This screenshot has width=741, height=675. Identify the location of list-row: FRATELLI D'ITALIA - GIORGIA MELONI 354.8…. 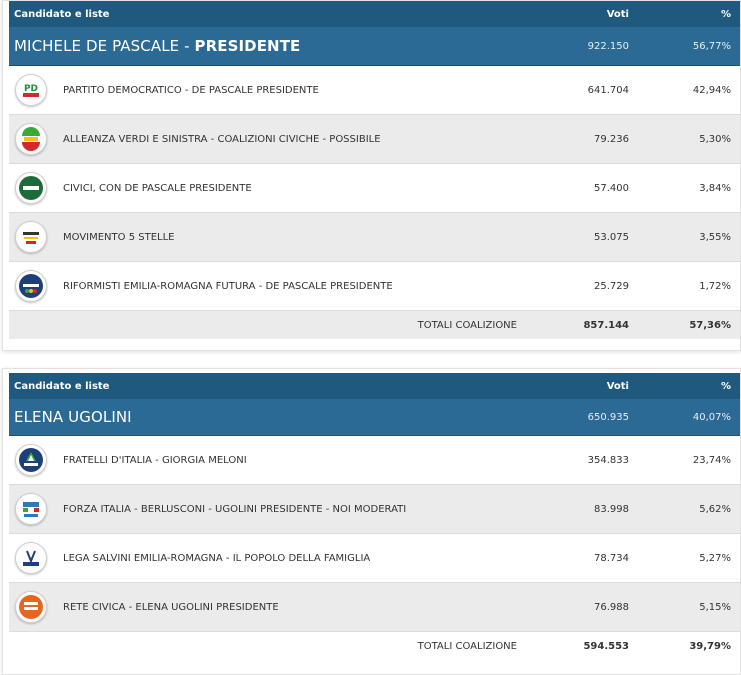
(374, 460).